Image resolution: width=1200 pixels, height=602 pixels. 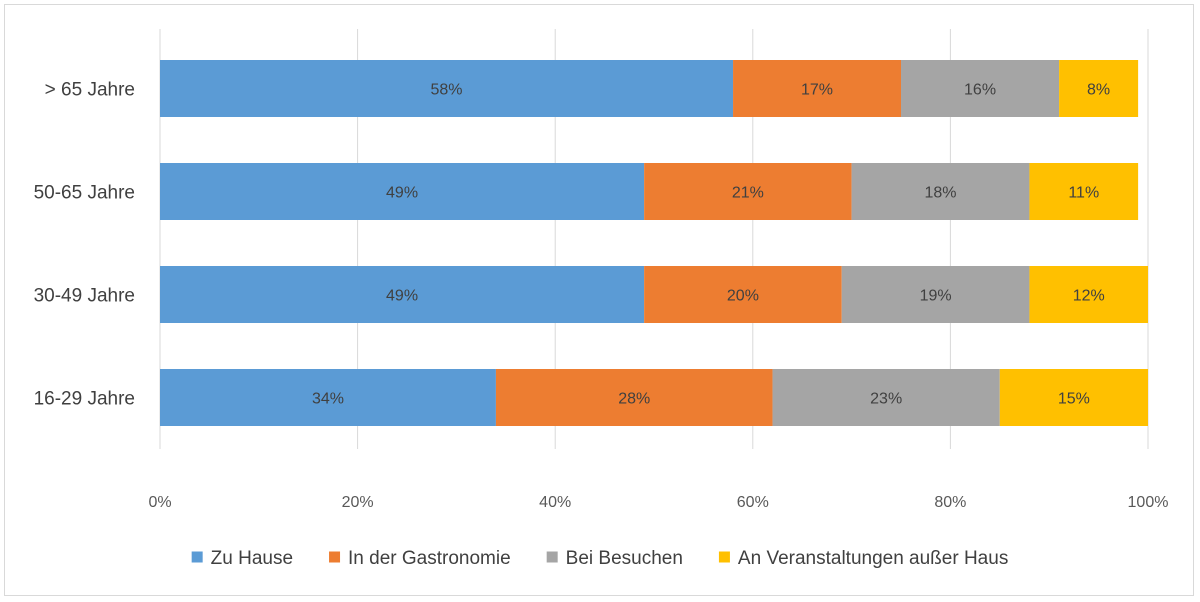 What do you see at coordinates (950, 502) in the screenshot?
I see `x-tick-label: 80%` at bounding box center [950, 502].